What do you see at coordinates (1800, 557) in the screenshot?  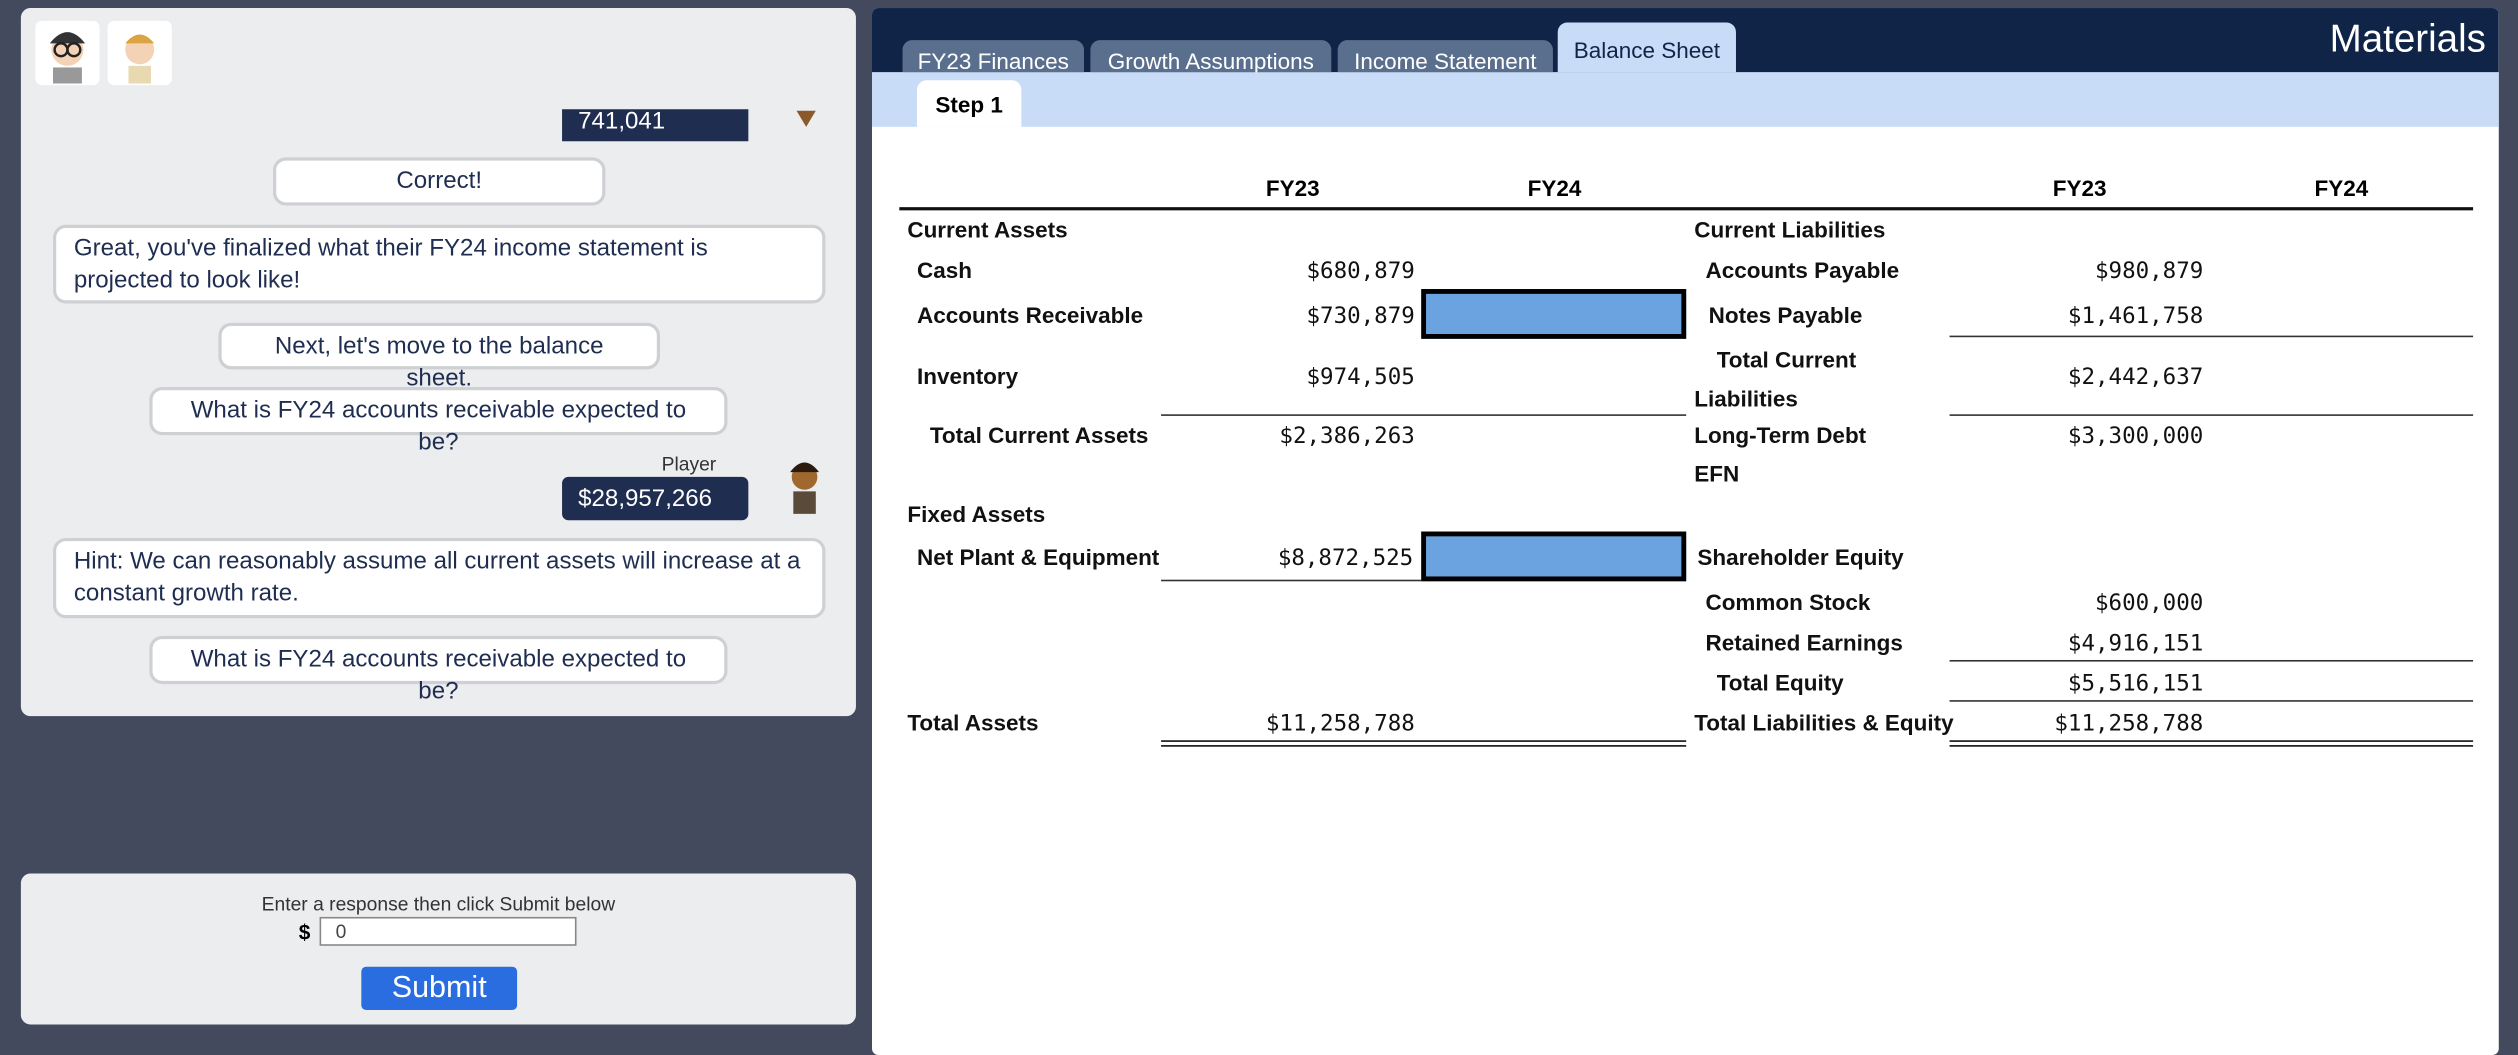 I see `section-label: Shareholder Equity` at bounding box center [1800, 557].